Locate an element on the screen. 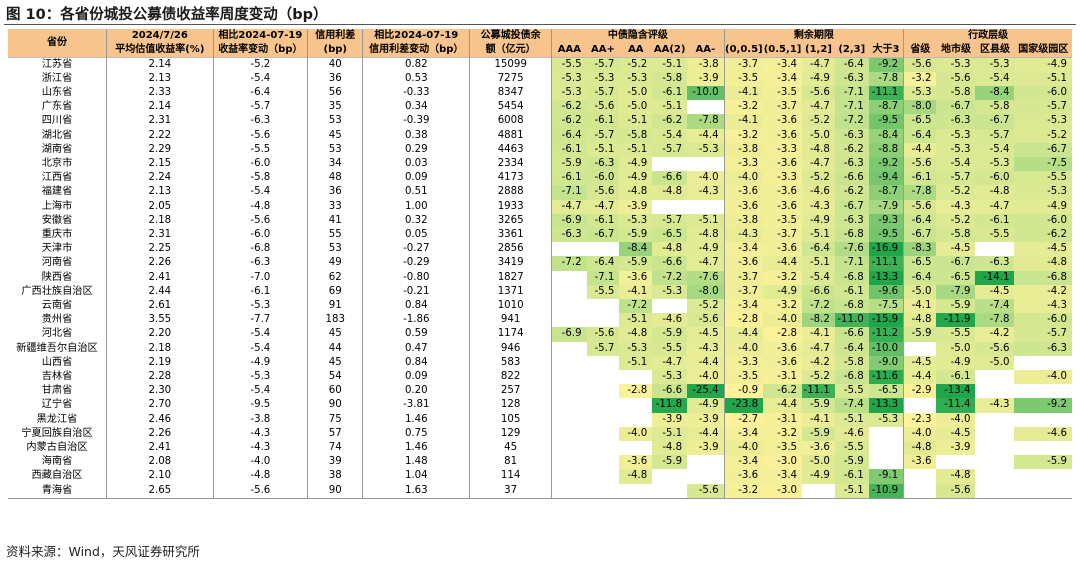 The height and width of the screenshot is (561, 1080). province-cell: 辽宁省 is located at coordinates (57, 405).